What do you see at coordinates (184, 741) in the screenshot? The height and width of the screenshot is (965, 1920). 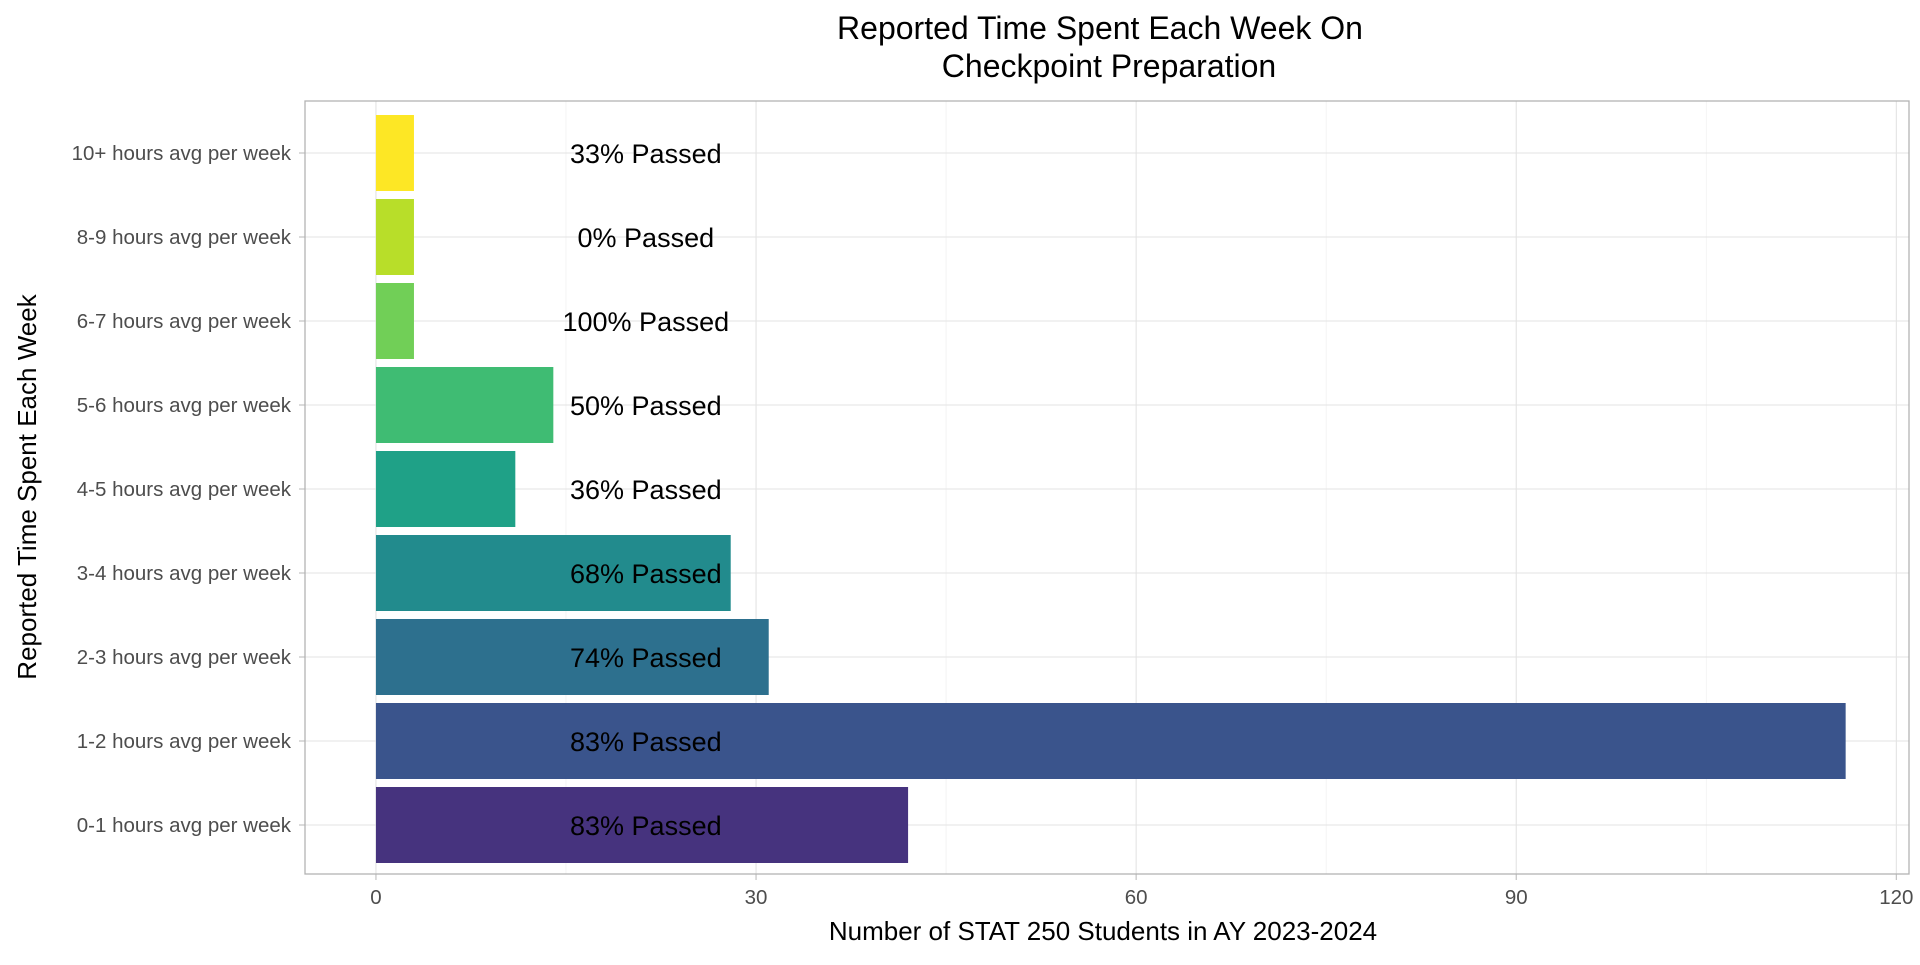 I see `y-tick-label: 1-2 hours avg per week` at bounding box center [184, 741].